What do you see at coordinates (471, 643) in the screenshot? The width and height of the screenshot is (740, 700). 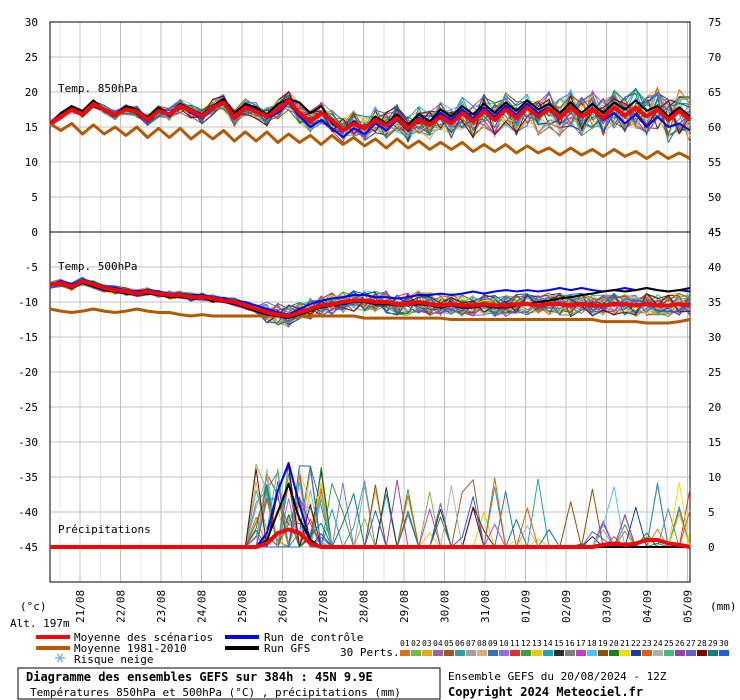 I see `pert-legend-label: 07` at bounding box center [471, 643].